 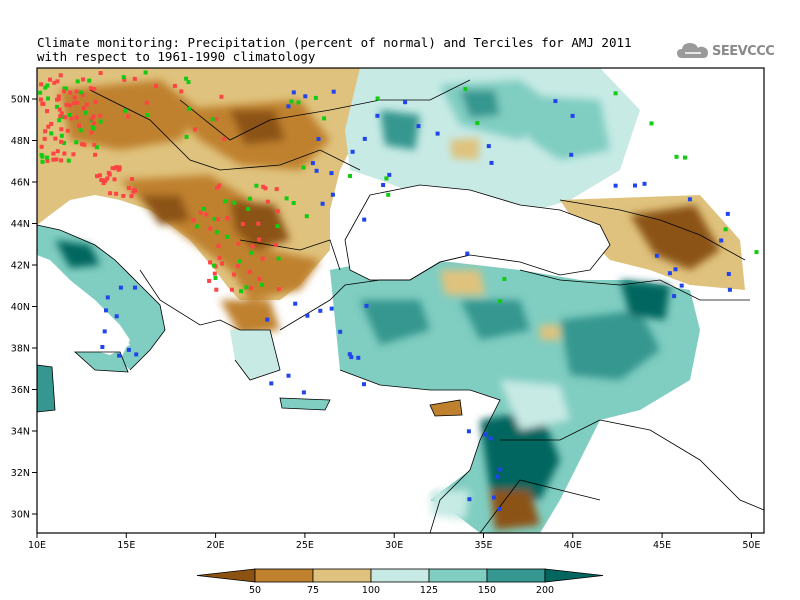 What do you see at coordinates (253, 456) in the screenshot?
I see `mediterranean-sea` at bounding box center [253, 456].